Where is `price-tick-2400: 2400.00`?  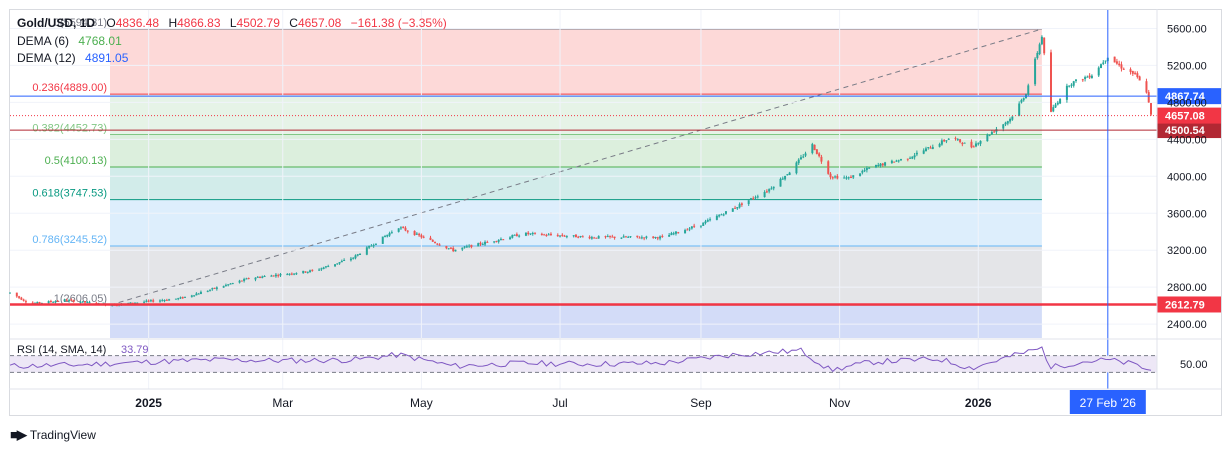
price-tick-2400: 2400.00 is located at coordinates (1187, 325).